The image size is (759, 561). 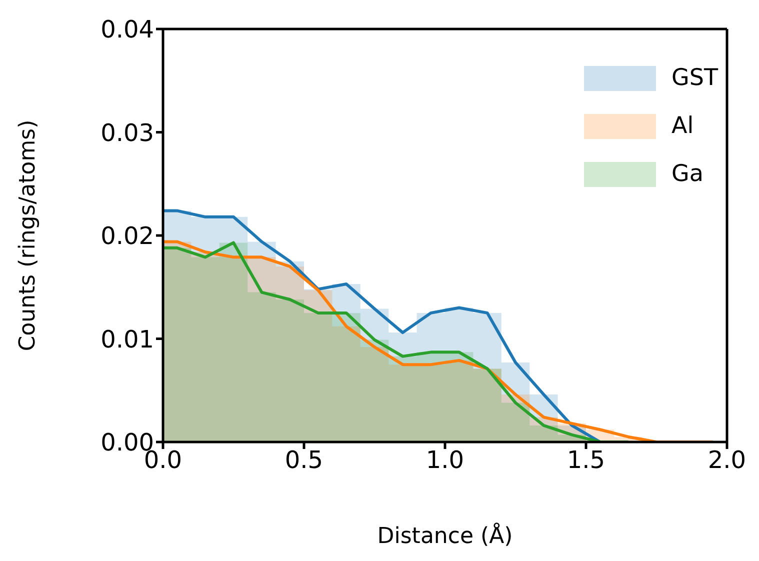 What do you see at coordinates (304, 460) in the screenshot?
I see `x-tick-label: 0.5` at bounding box center [304, 460].